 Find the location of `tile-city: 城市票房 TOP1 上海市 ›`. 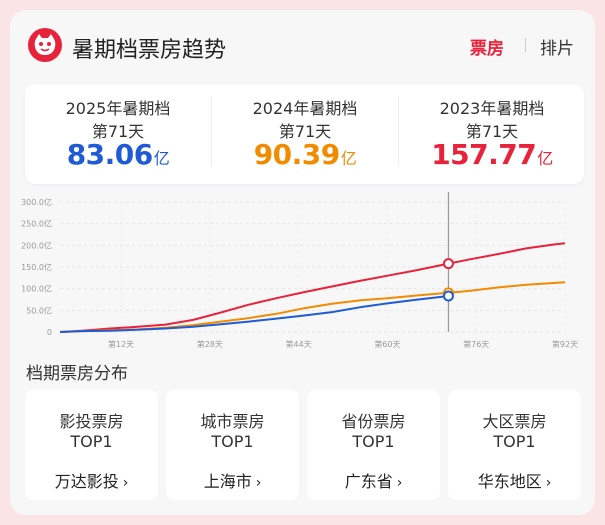

tile-city: 城市票房 TOP1 上海市 › is located at coordinates (232, 445).